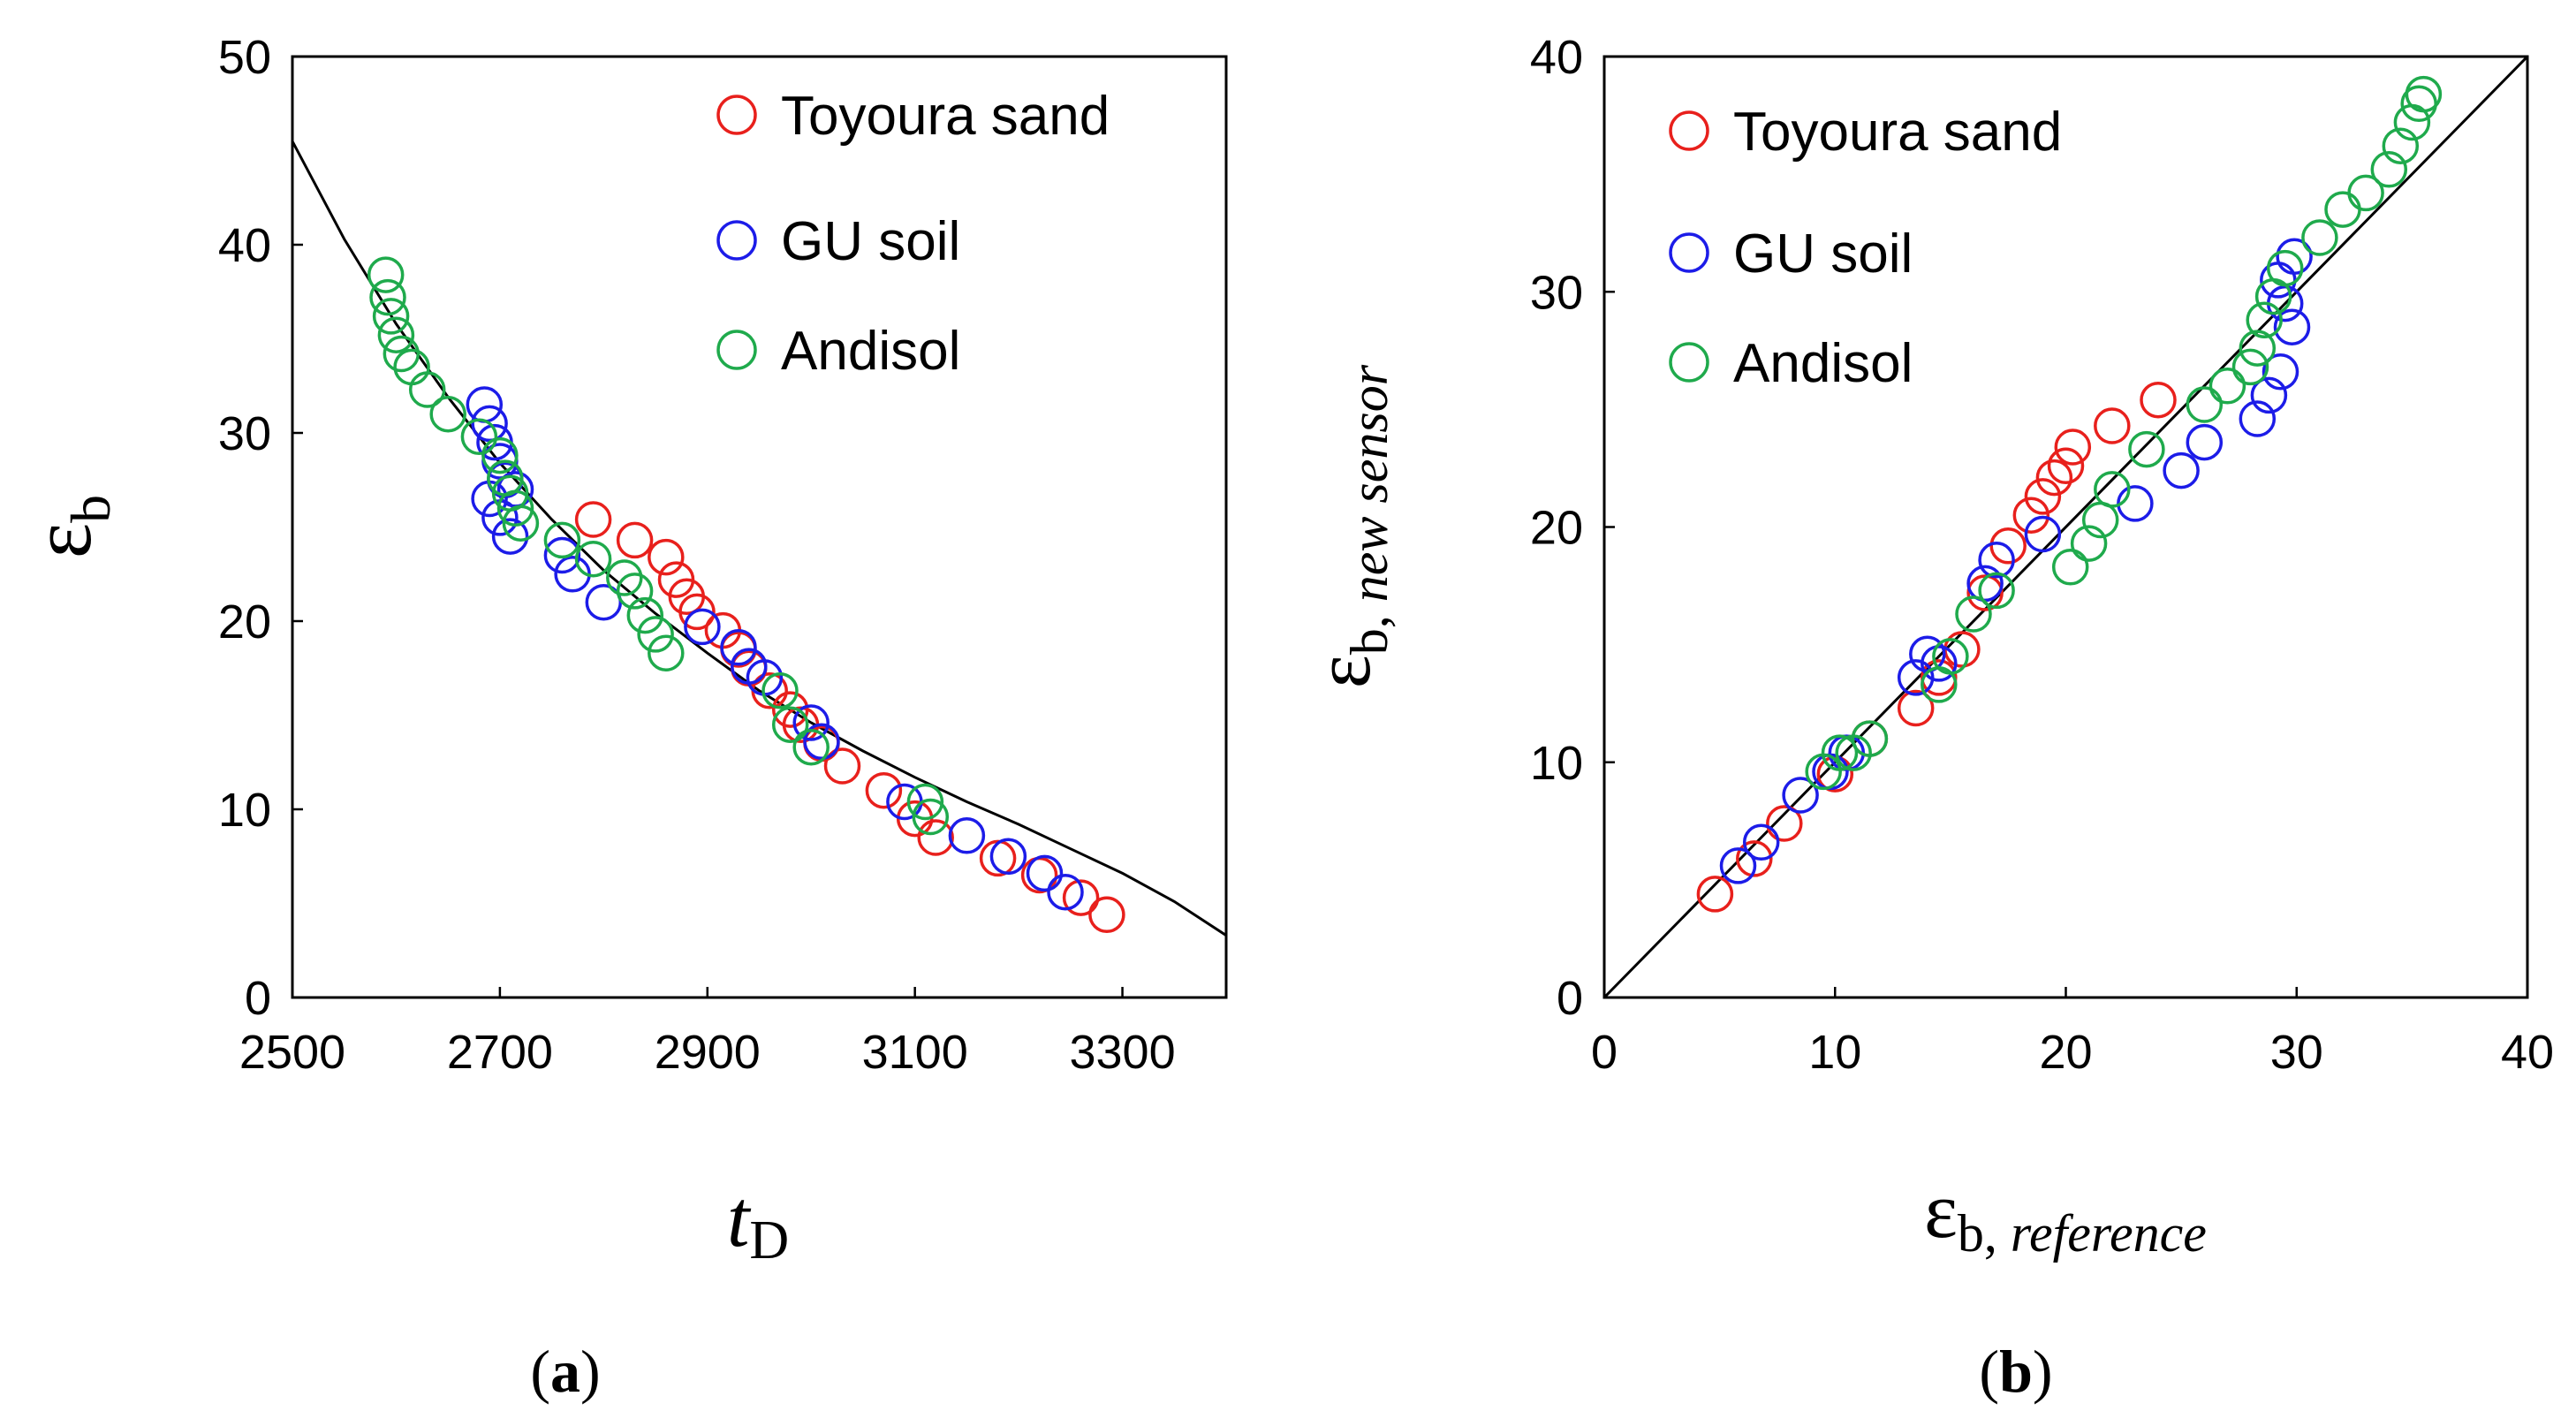 This screenshot has height=1426, width=2576. I want to click on panel-a-xtick-label: 2700, so click(500, 1052).